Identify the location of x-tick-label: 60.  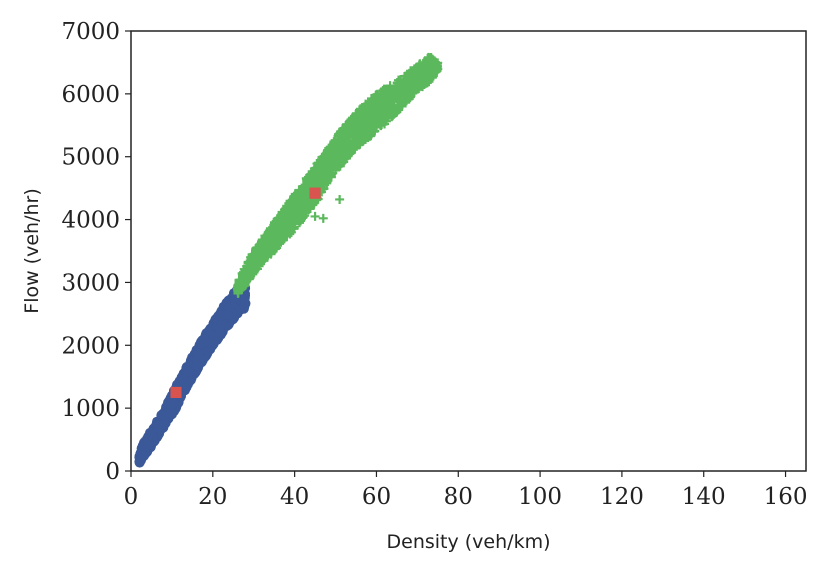
(376, 497).